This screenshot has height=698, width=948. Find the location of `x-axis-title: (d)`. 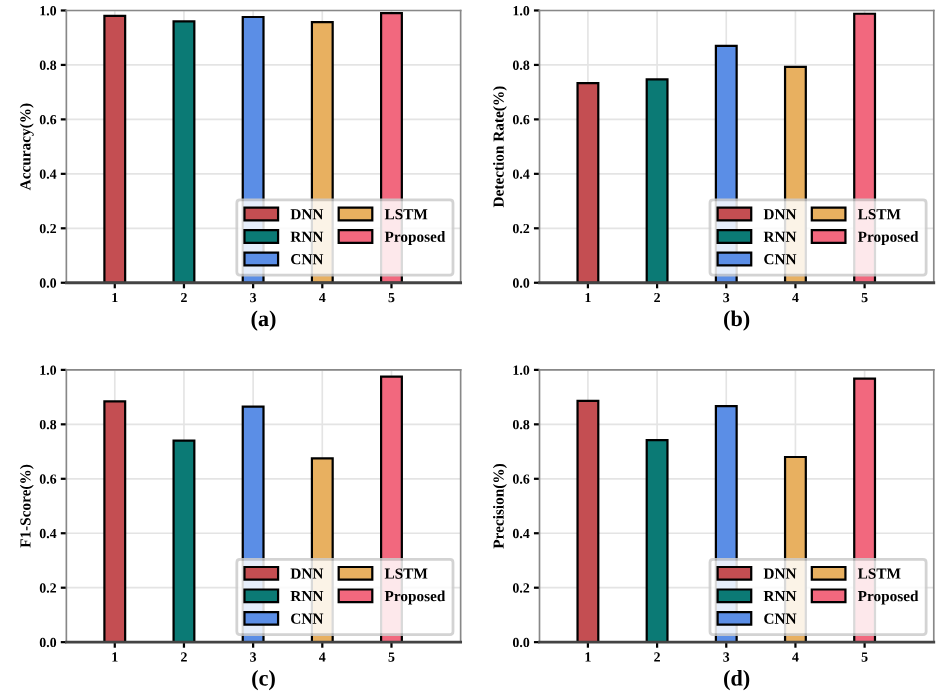

x-axis-title: (d) is located at coordinates (737, 680).